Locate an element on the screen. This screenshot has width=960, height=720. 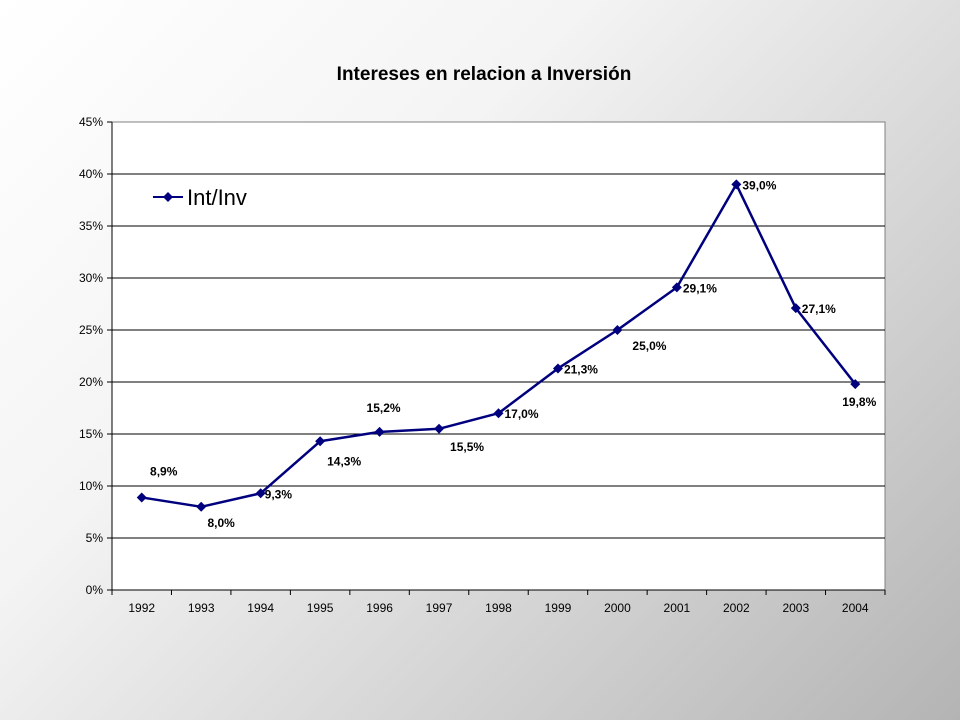
x-tick-label: 1994 is located at coordinates (260, 608).